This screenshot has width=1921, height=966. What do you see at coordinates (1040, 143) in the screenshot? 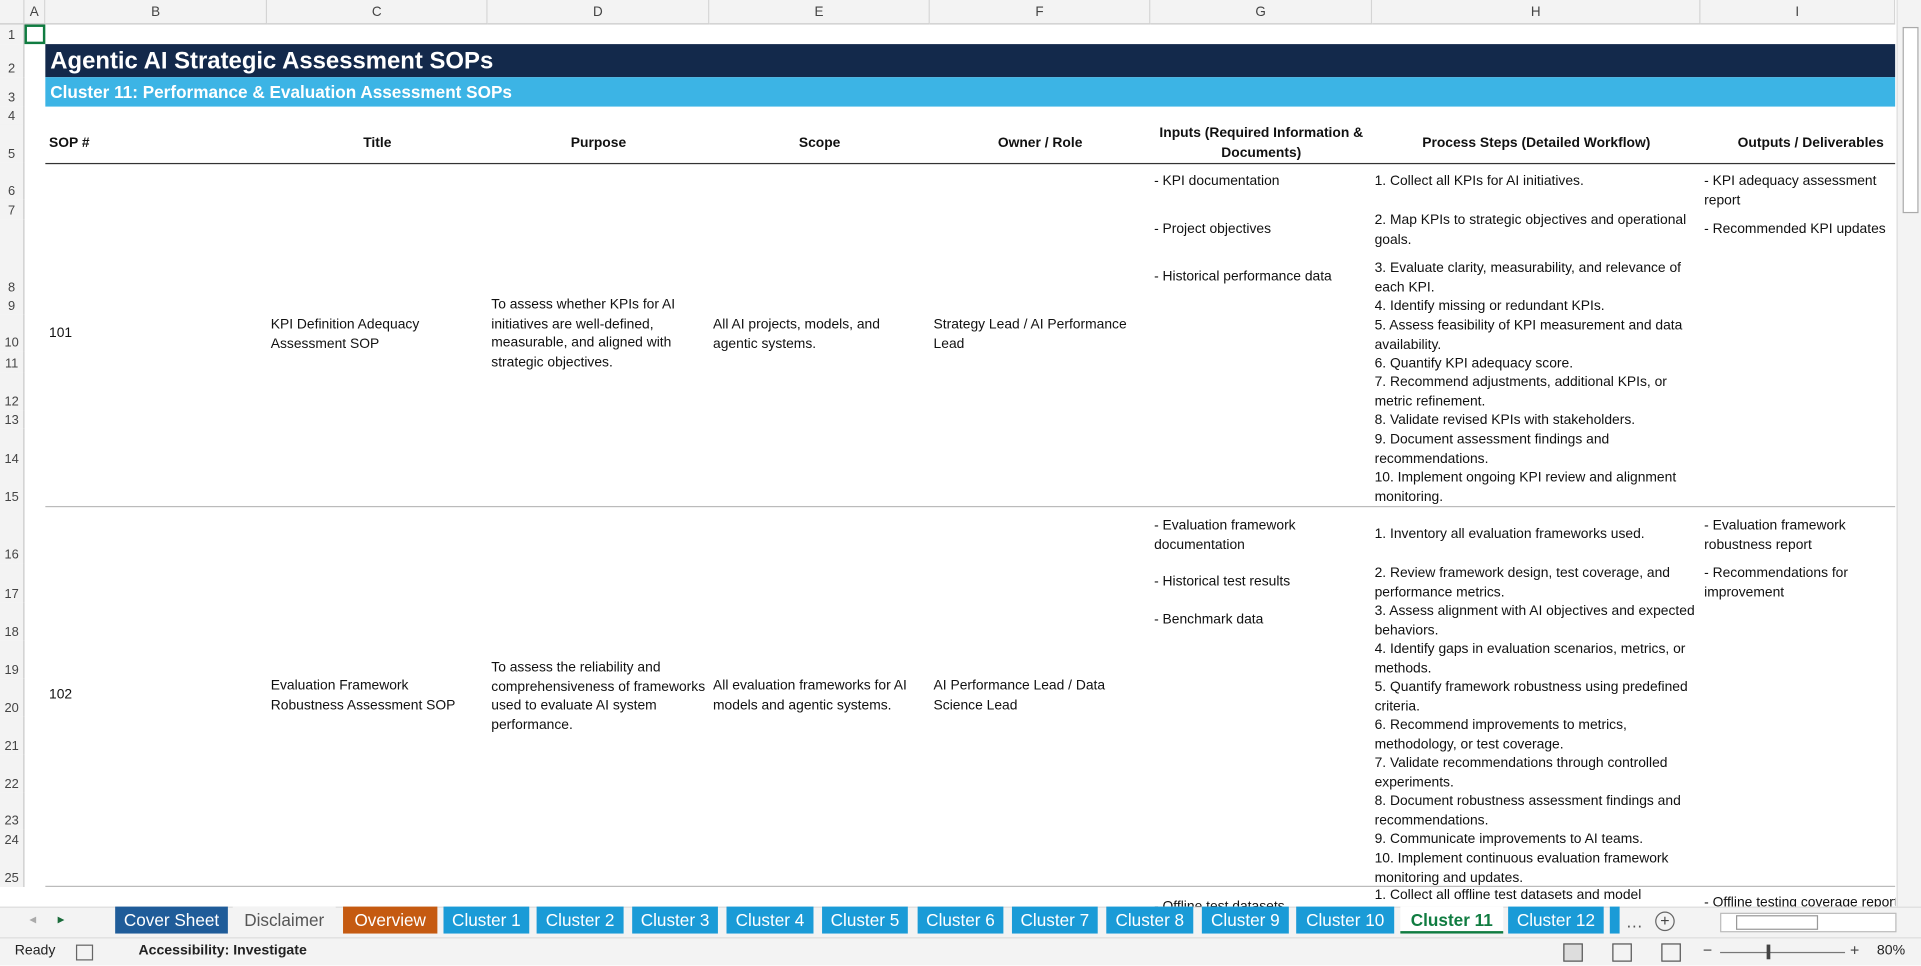
I see `table-header: Owner / Role` at bounding box center [1040, 143].